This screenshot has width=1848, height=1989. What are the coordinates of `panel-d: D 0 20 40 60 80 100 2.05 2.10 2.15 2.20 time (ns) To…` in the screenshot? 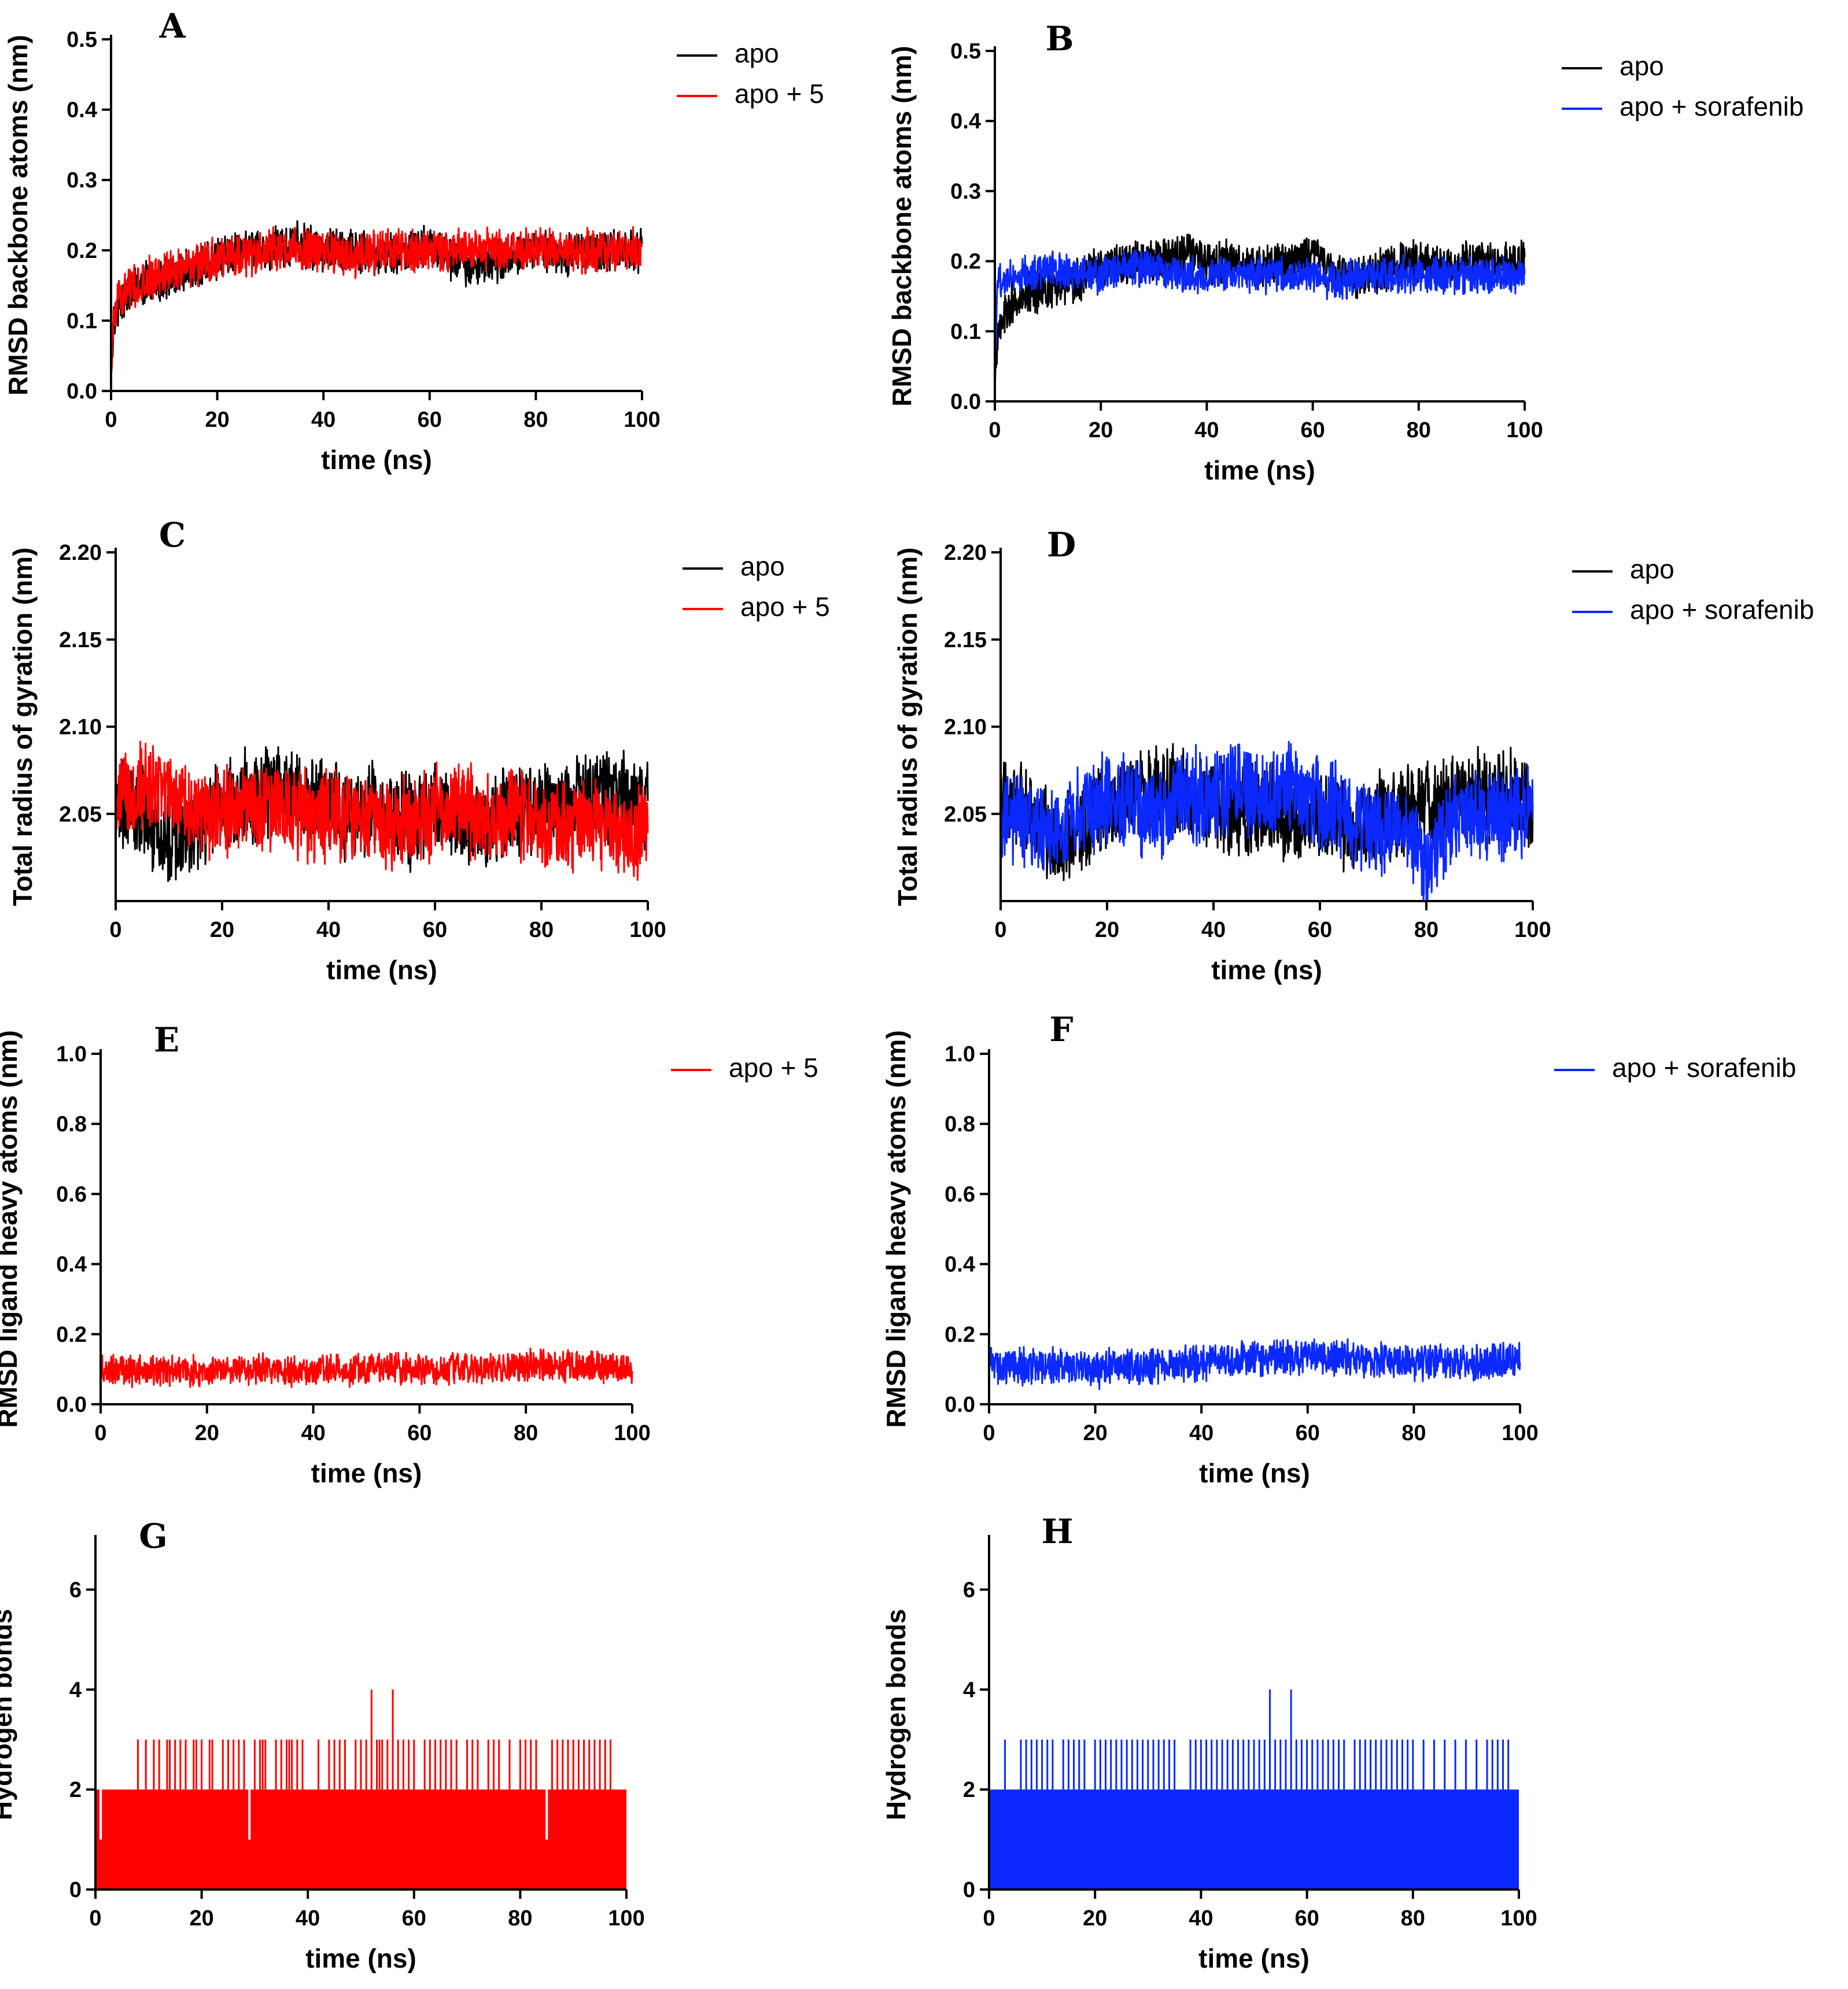 It's located at (1353, 755).